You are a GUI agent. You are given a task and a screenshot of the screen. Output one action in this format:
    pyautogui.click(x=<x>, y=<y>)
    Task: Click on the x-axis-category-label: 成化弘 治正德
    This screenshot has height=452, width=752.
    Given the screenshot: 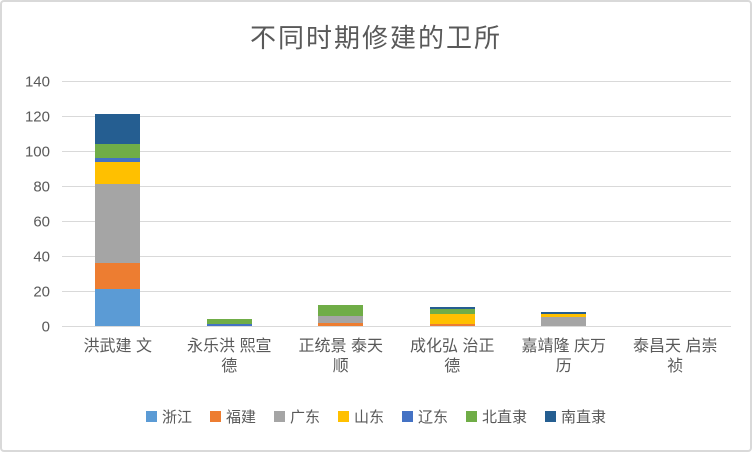 What is the action you would take?
    pyautogui.click(x=453, y=357)
    